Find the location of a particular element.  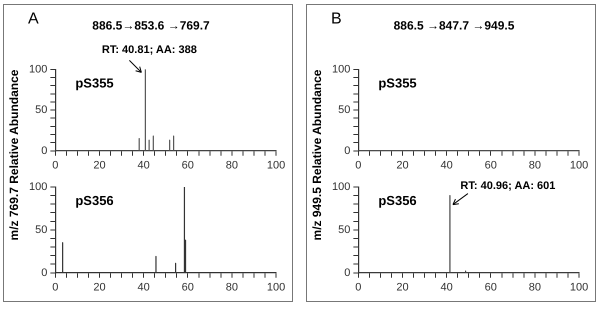

y-axis-title: m/z 769.7 Relative Abundance is located at coordinates (14, 155).